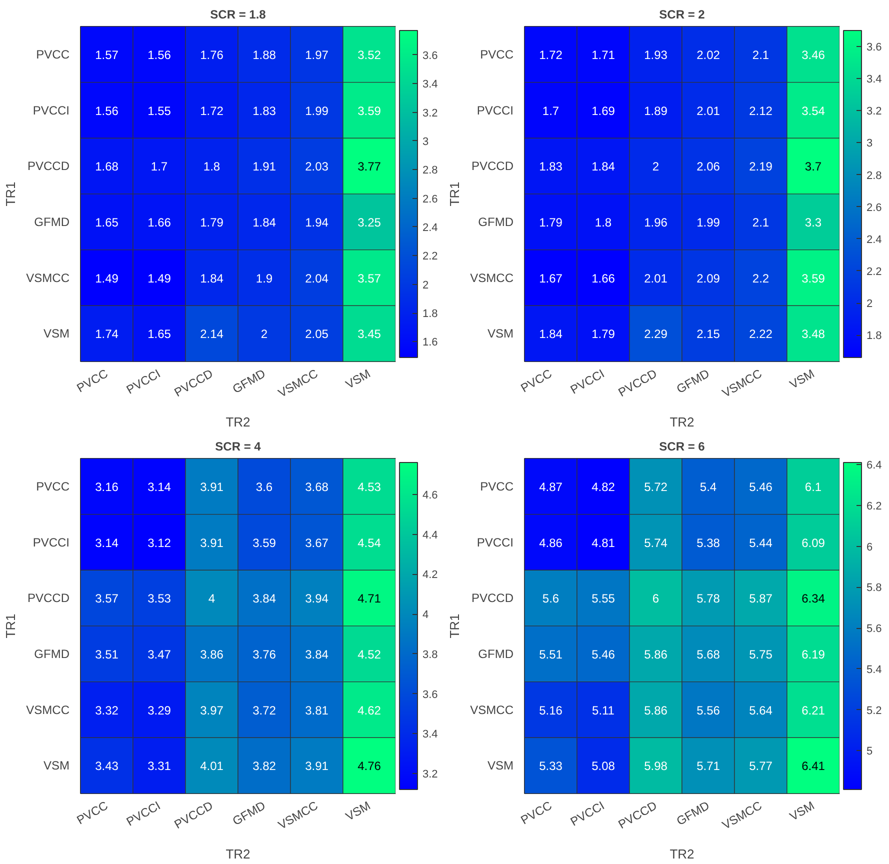 Image resolution: width=889 pixels, height=864 pixels. Describe the element at coordinates (370, 654) in the screenshot. I see `data-label: 4.52` at that location.